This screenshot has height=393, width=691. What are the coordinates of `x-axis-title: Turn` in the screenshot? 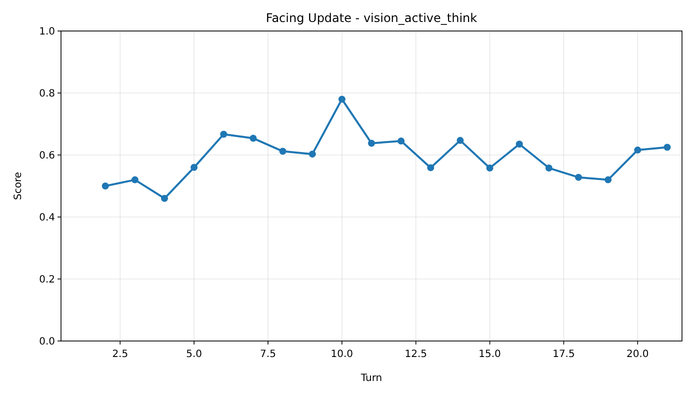 It's located at (371, 378).